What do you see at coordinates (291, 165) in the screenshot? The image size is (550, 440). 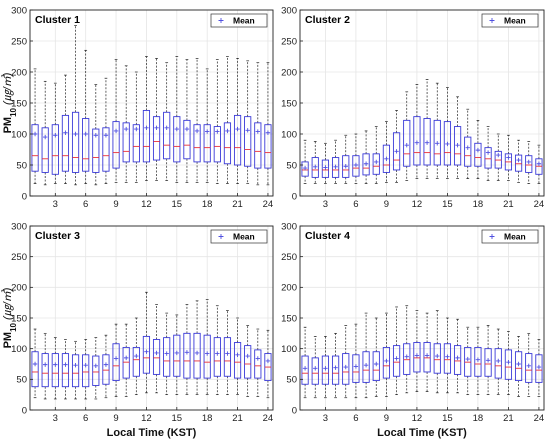 I see `y-tick-label: 50` at bounding box center [291, 165].